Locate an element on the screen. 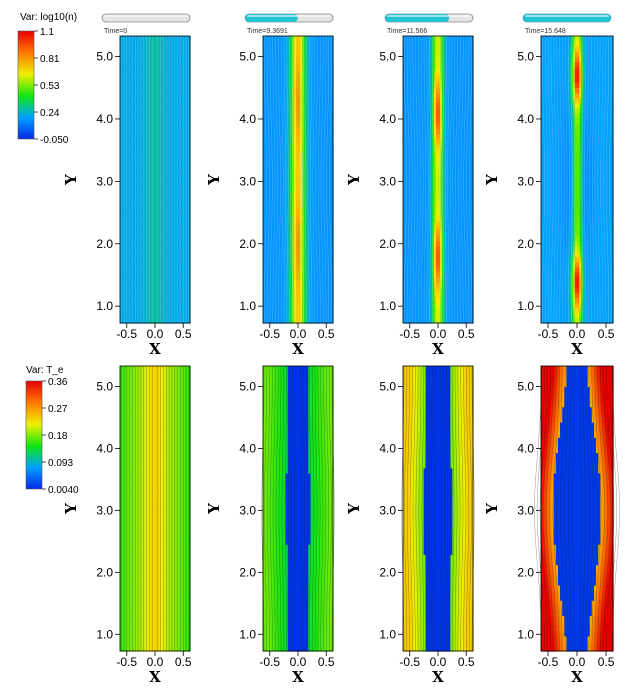  y-tick-label: 3.0 is located at coordinates (247, 181).